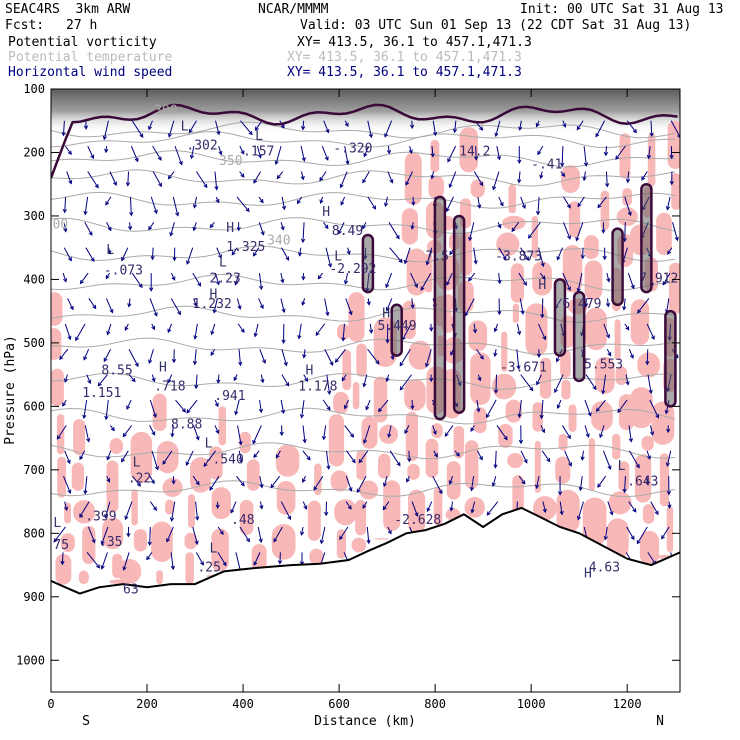  I want to click on contour-label: -.073, so click(123, 270).